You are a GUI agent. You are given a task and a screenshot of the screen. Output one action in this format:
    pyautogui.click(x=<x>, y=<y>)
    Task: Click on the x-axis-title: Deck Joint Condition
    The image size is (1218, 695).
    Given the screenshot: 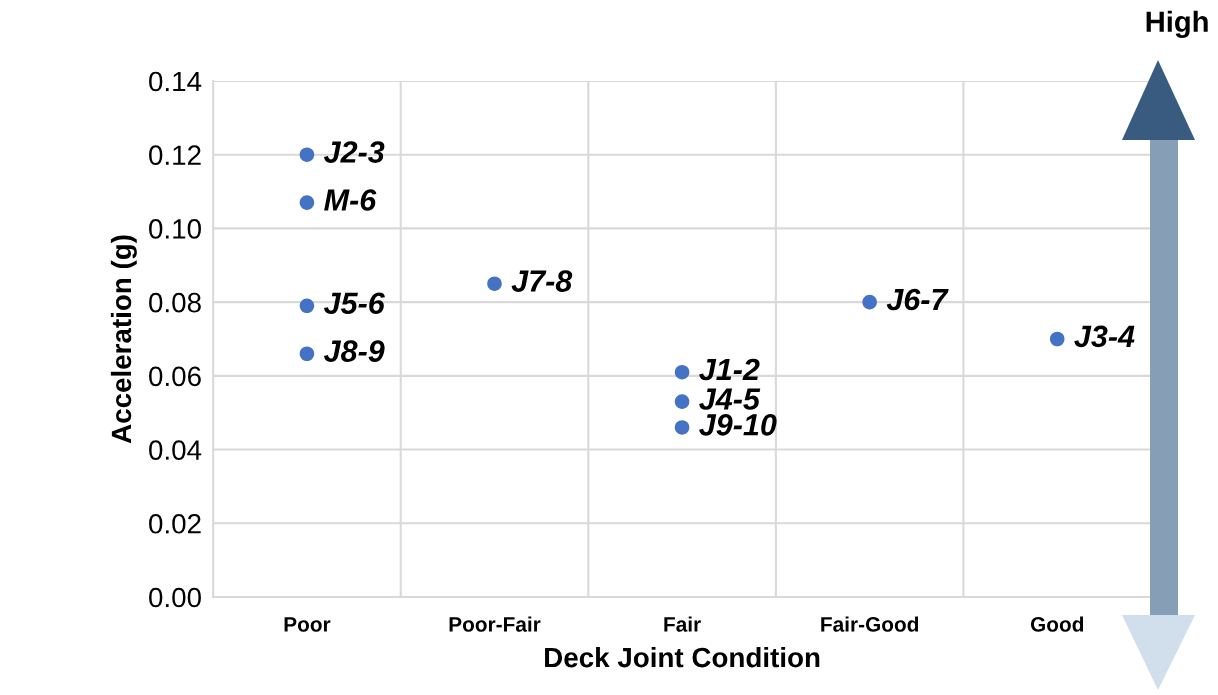 What is the action you would take?
    pyautogui.click(x=682, y=657)
    